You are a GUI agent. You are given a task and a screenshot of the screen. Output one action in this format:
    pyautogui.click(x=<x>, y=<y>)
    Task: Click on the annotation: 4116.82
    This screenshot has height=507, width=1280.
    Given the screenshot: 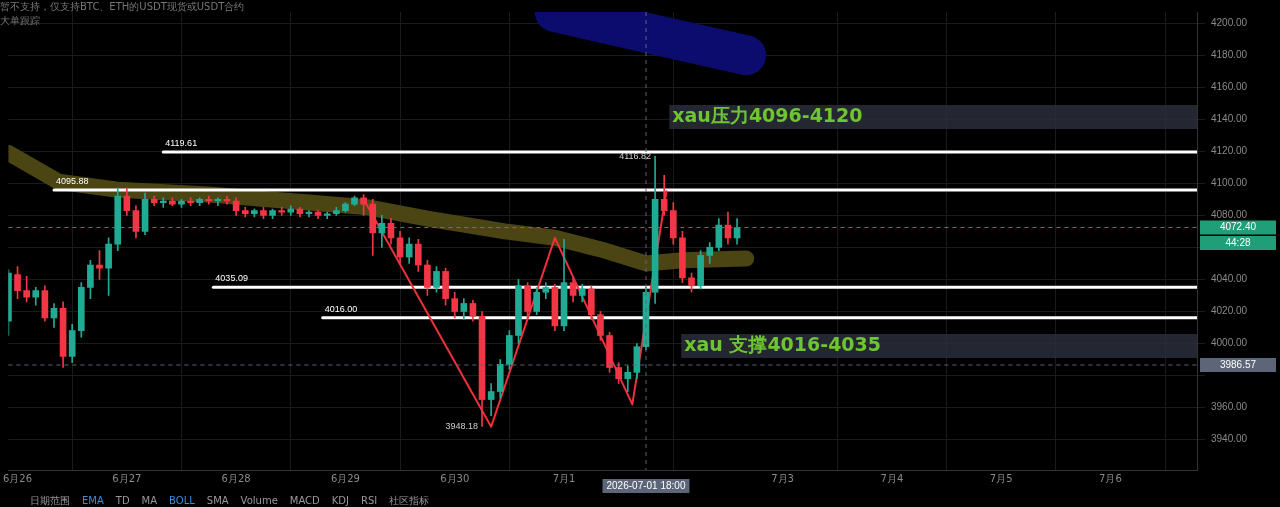 What is the action you would take?
    pyautogui.click(x=635, y=155)
    